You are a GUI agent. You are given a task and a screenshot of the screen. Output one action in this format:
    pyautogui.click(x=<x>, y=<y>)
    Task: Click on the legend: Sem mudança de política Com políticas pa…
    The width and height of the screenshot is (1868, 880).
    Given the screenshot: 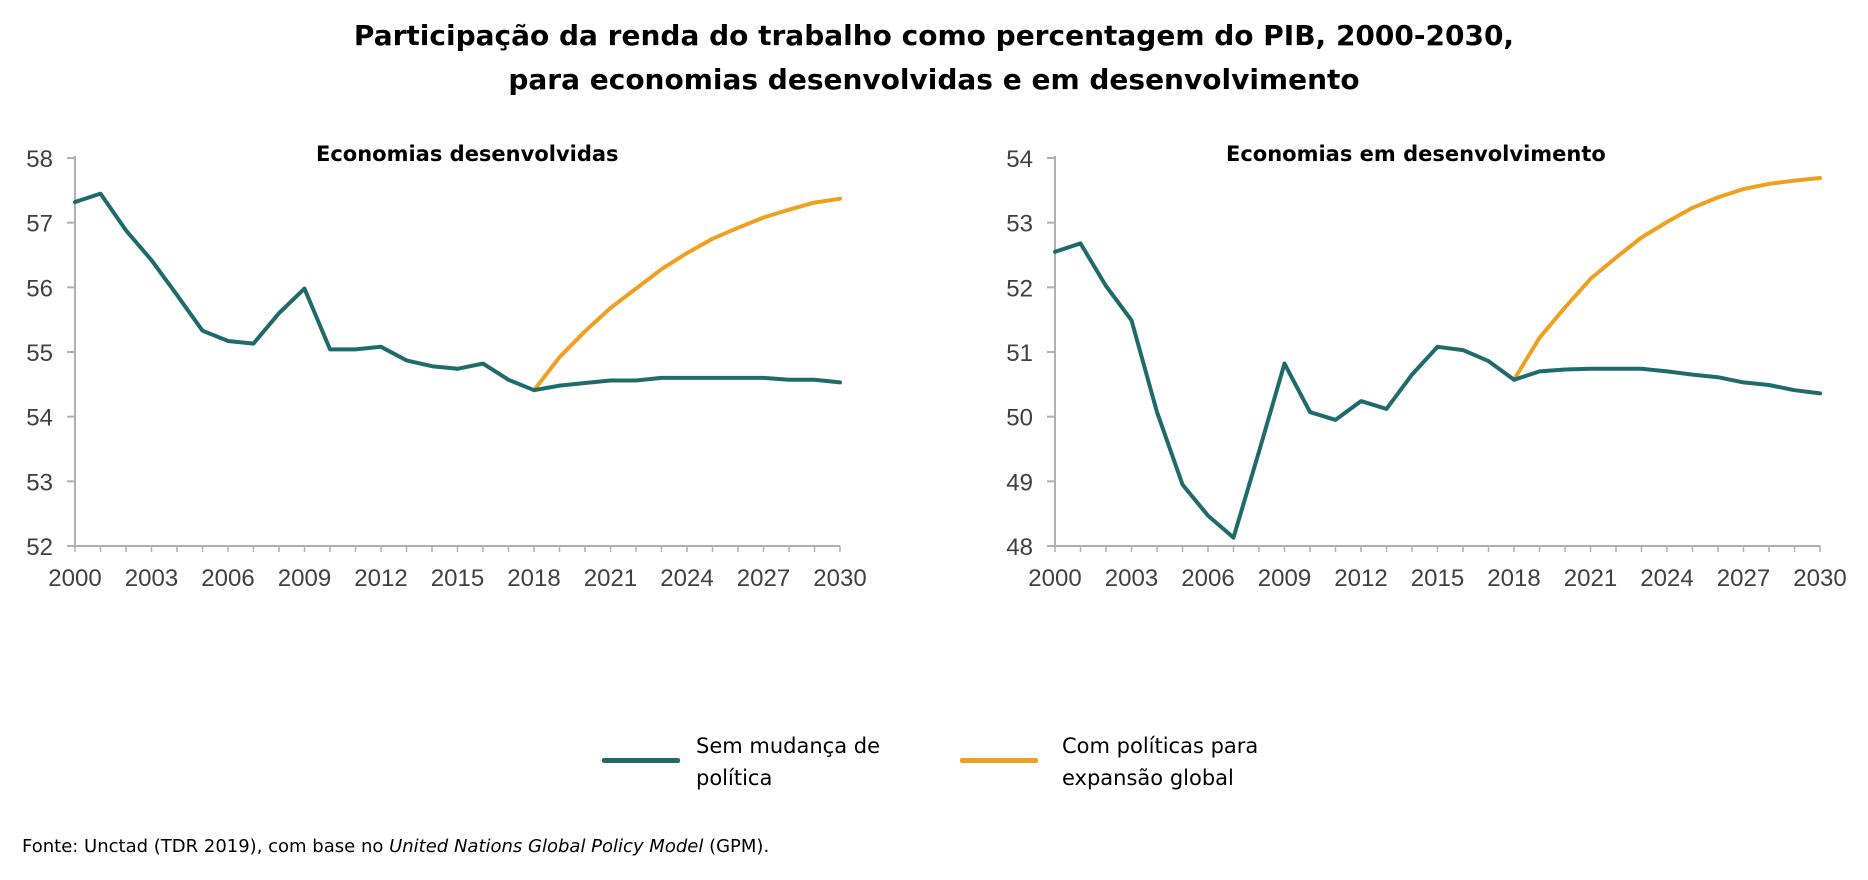 What is the action you would take?
    pyautogui.click(x=934, y=765)
    